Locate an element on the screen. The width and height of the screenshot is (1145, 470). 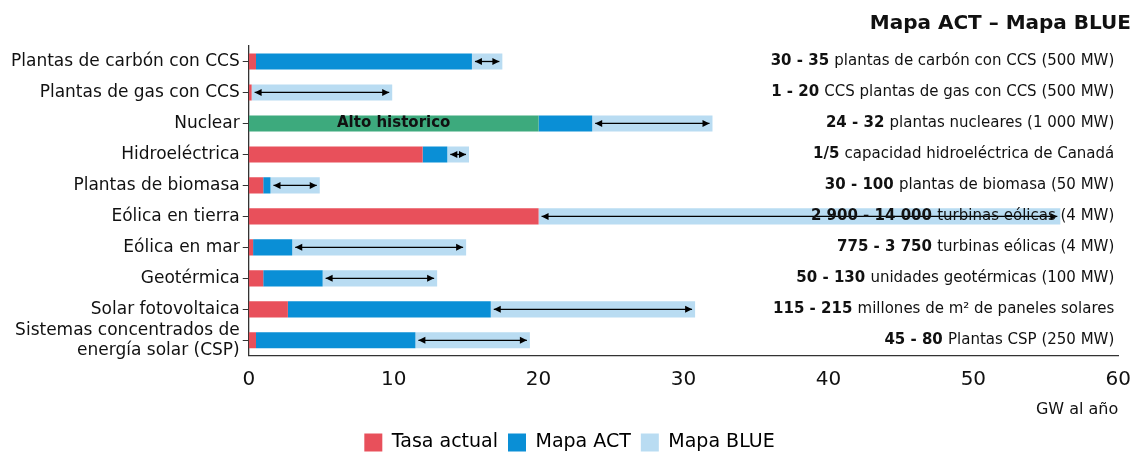
x-tick-label: 60 is located at coordinates (1118, 378).